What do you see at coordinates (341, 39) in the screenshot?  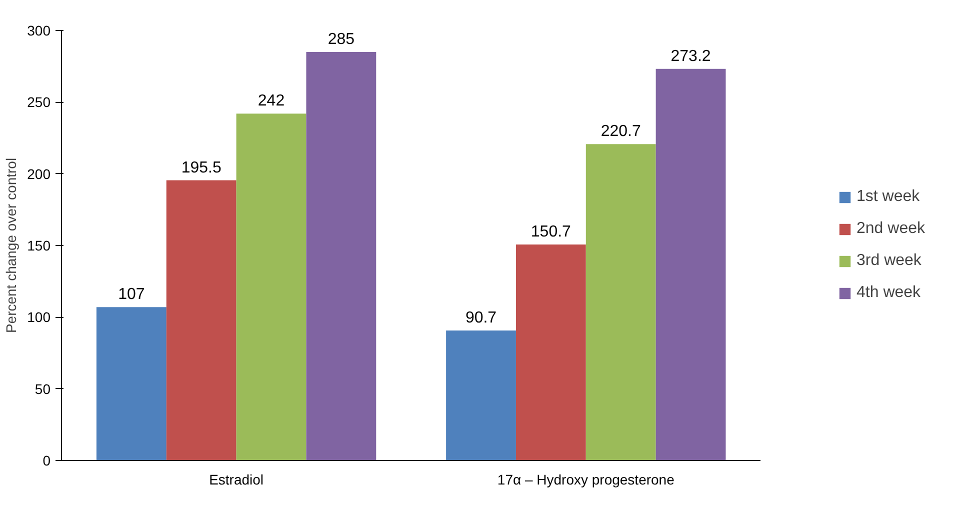 I see `data-label: 285` at bounding box center [341, 39].